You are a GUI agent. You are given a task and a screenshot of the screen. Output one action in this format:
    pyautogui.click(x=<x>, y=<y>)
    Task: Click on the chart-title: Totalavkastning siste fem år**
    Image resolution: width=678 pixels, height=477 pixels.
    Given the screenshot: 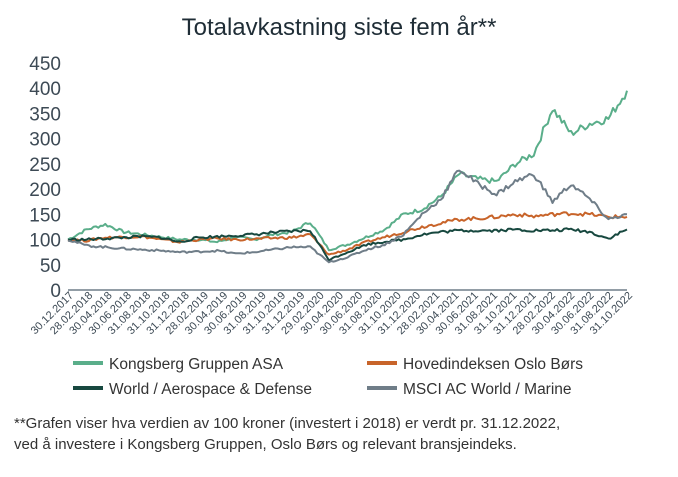 What is the action you would take?
    pyautogui.click(x=339, y=27)
    